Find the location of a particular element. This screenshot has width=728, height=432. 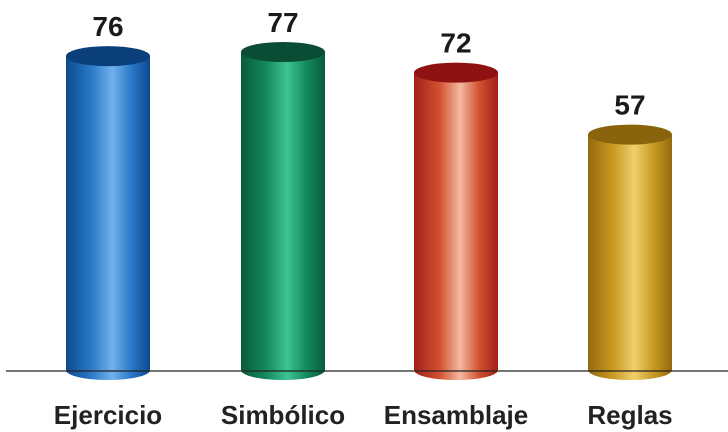

value-label-ejercicio: 76 is located at coordinates (107, 26).